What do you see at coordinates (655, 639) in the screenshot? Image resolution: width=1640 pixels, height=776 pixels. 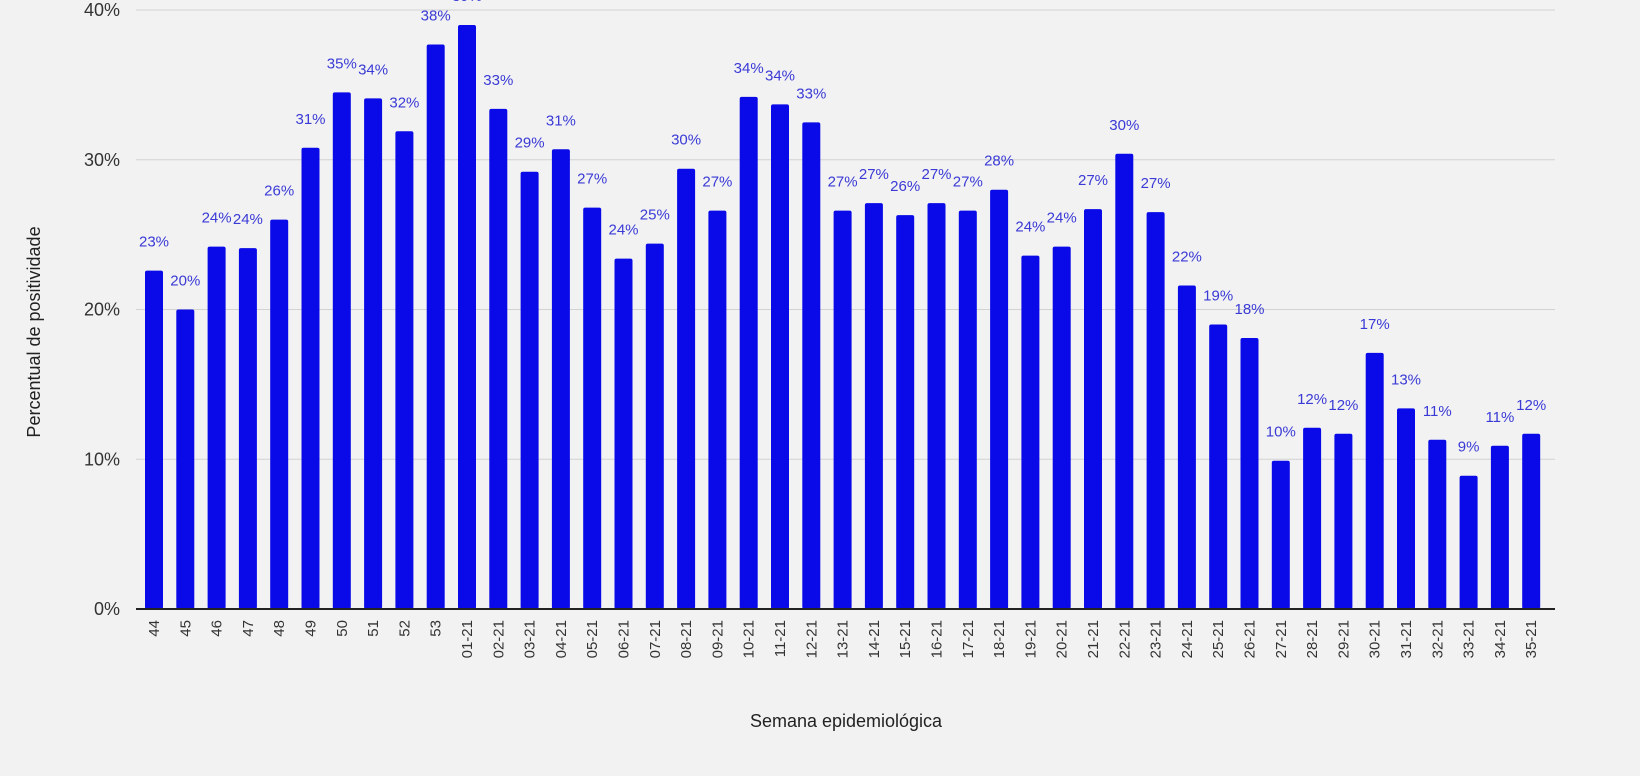 I see `x-tick-label: 07-21` at bounding box center [655, 639].